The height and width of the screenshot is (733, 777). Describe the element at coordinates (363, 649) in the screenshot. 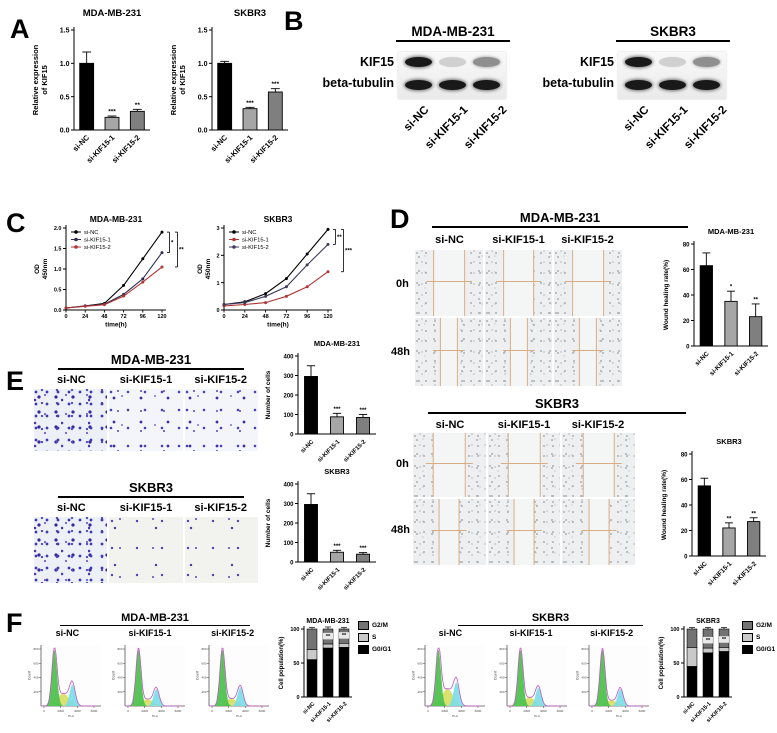

I see `legend-swatch` at that location.